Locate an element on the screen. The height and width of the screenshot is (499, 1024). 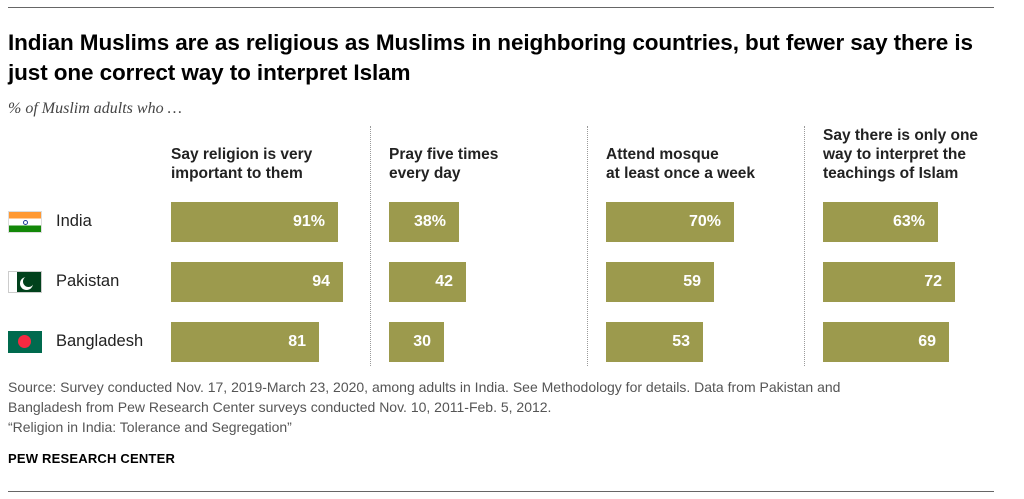
red-disc-icon is located at coordinates (24, 341).